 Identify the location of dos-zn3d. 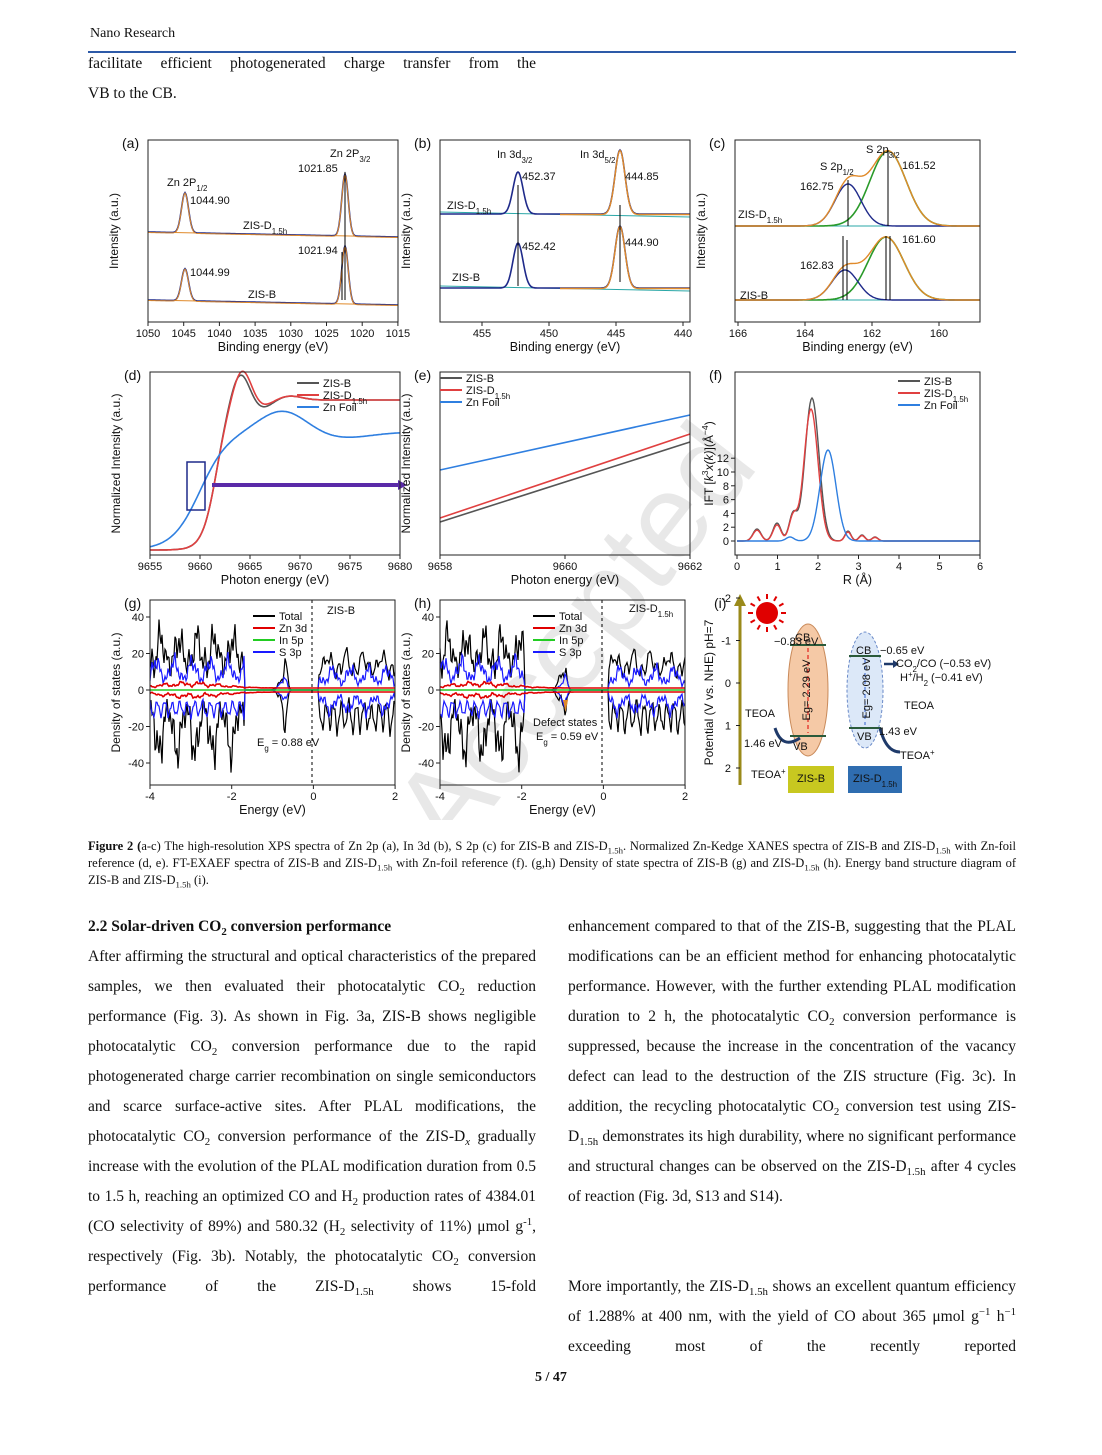
(272, 695).